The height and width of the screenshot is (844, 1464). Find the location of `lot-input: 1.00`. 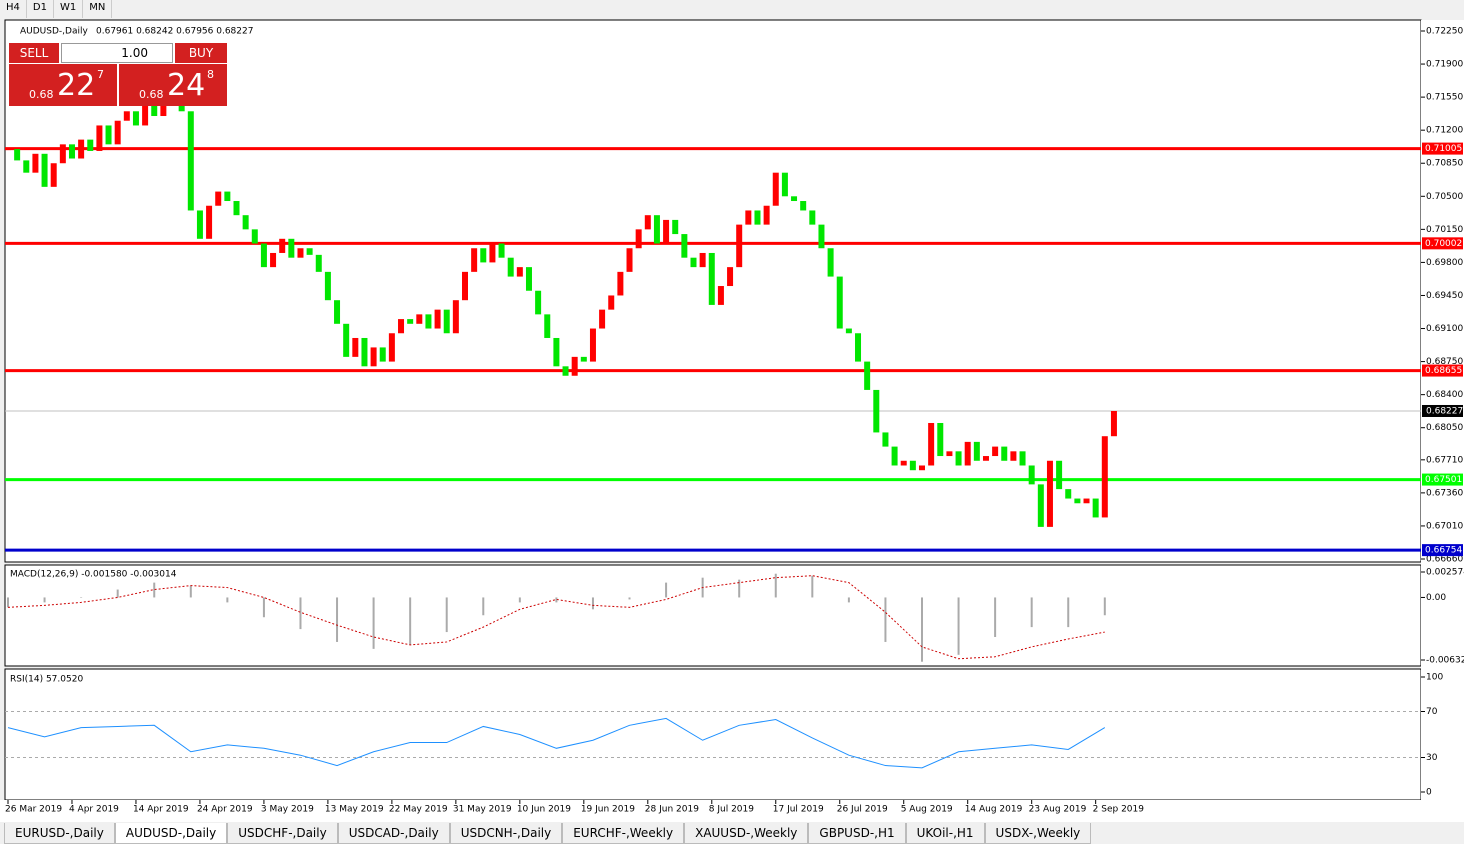

lot-input: 1.00 is located at coordinates (117, 53).